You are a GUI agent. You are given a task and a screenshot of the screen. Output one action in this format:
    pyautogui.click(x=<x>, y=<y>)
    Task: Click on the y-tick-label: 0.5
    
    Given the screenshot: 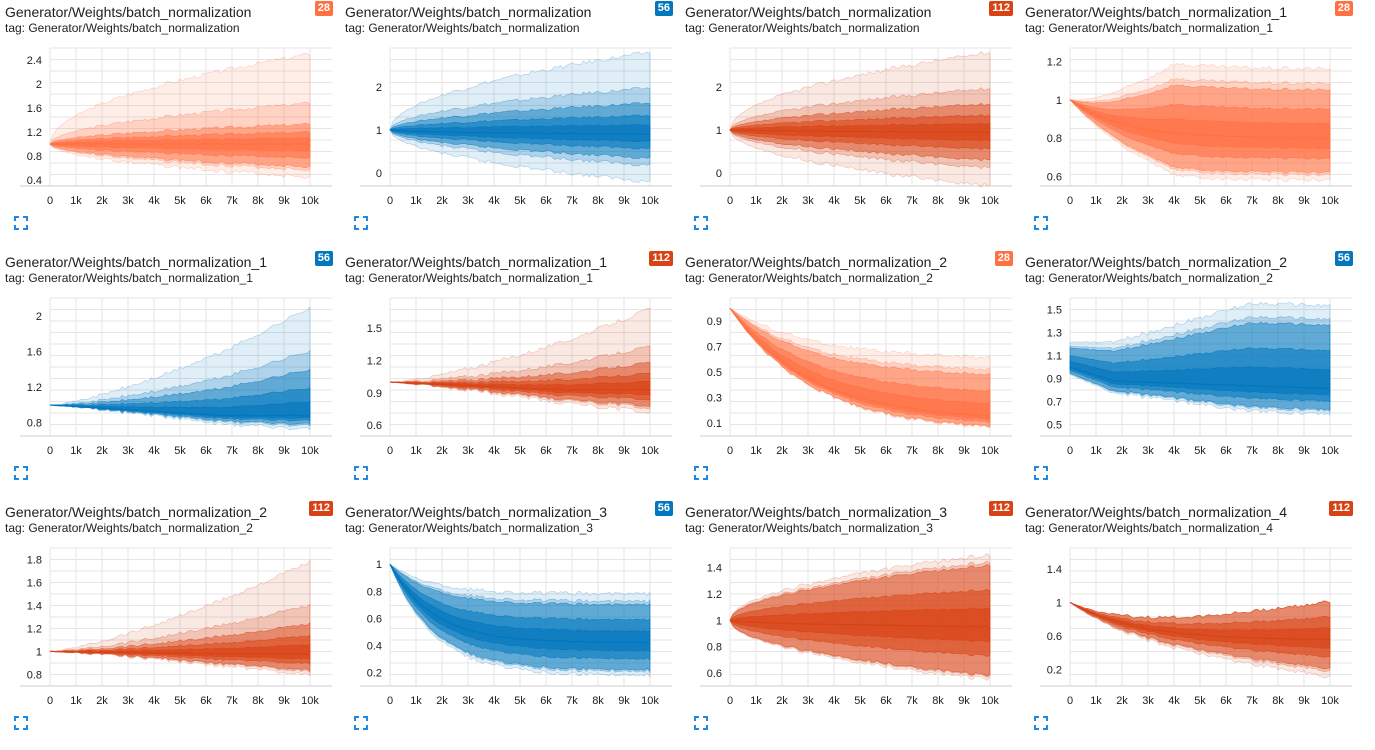 What is the action you would take?
    pyautogui.click(x=1054, y=426)
    